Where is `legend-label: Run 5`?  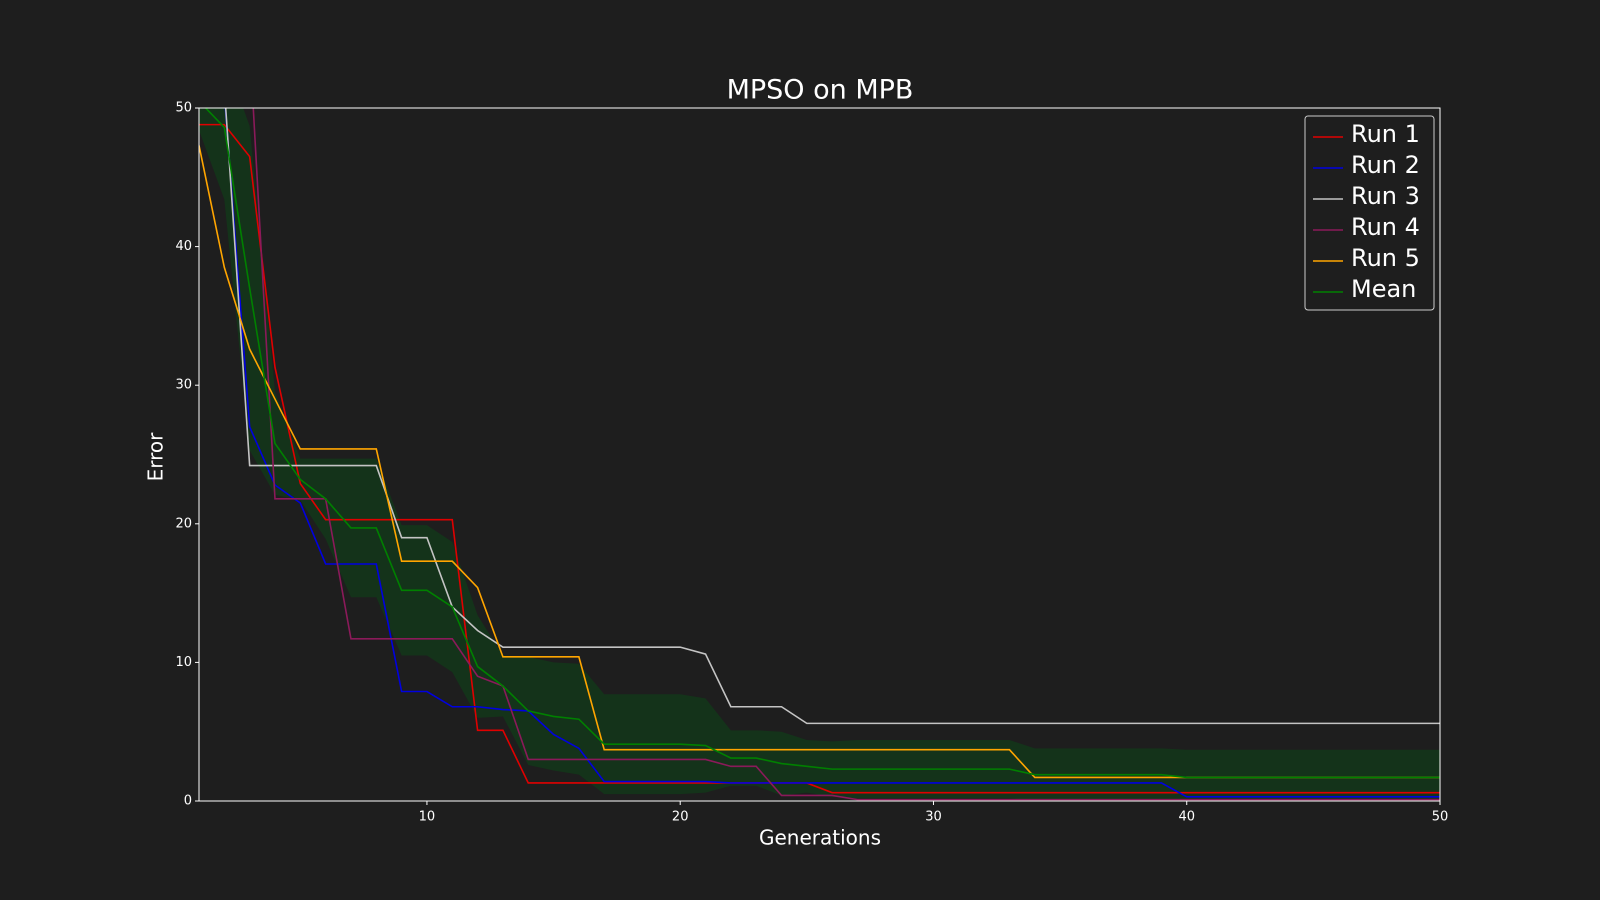
legend-label: Run 5 is located at coordinates (1385, 258).